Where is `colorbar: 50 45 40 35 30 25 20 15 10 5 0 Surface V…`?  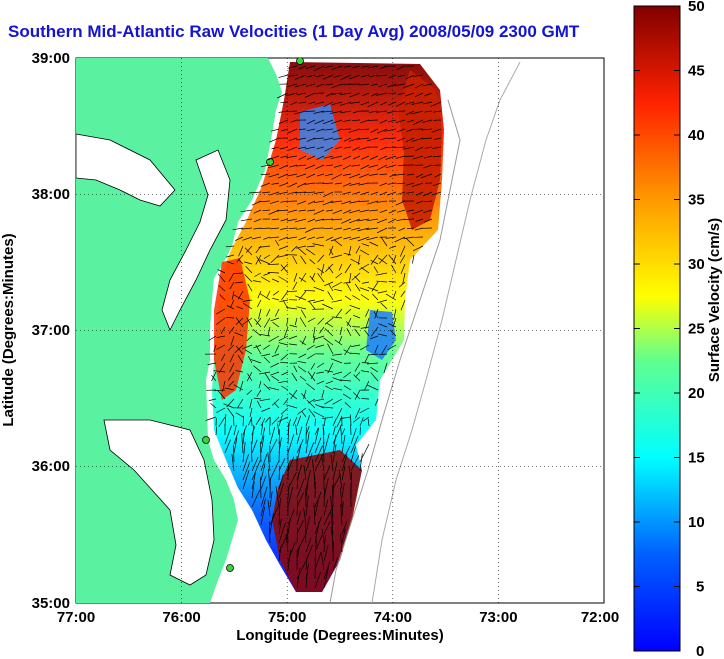
colorbar: 50 45 40 35 30 25 20 15 10 5 0 Surface V… is located at coordinates (678, 329).